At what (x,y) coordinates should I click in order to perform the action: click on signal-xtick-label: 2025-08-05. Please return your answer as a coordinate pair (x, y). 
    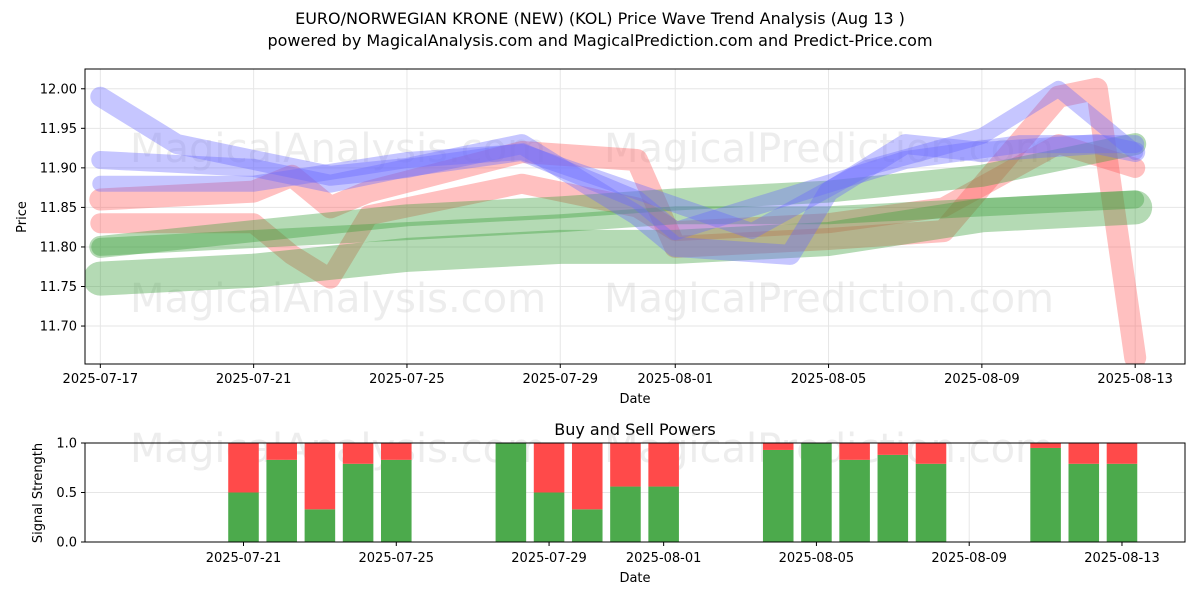
    Looking at the image, I should click on (817, 558).